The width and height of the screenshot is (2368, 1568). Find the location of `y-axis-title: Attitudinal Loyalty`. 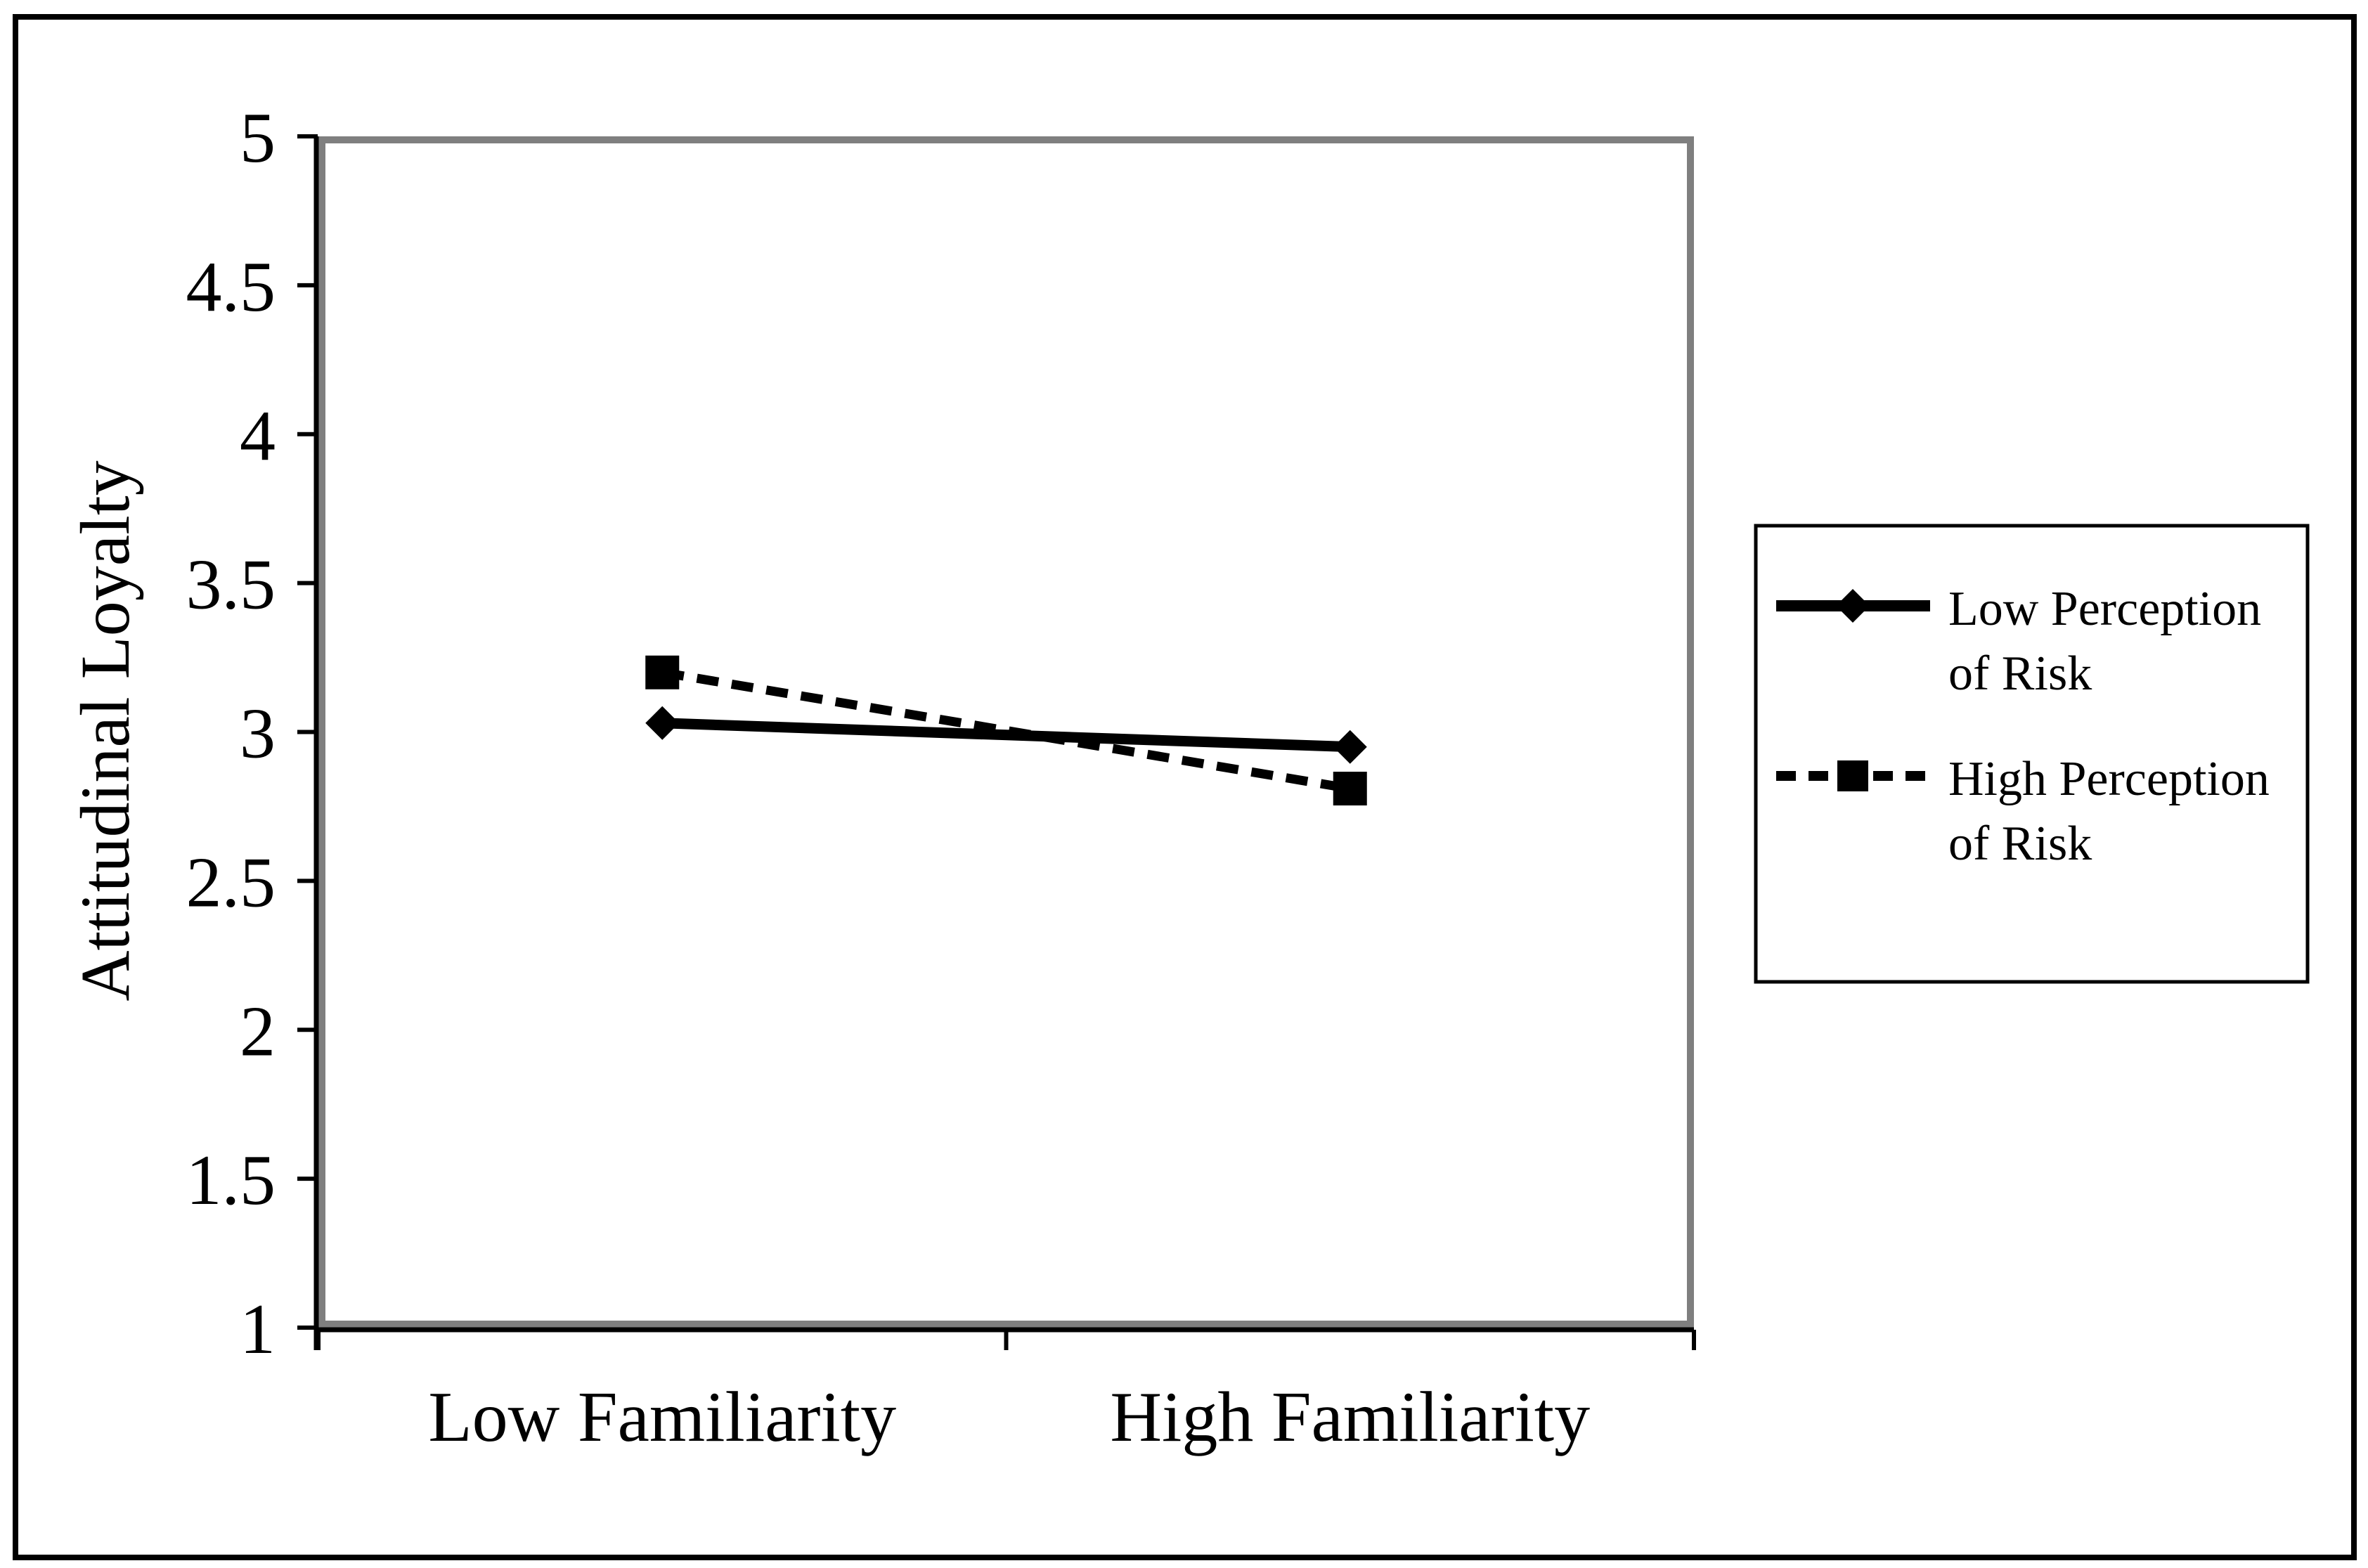

y-axis-title: Attitudinal Loyalty is located at coordinates (105, 730).